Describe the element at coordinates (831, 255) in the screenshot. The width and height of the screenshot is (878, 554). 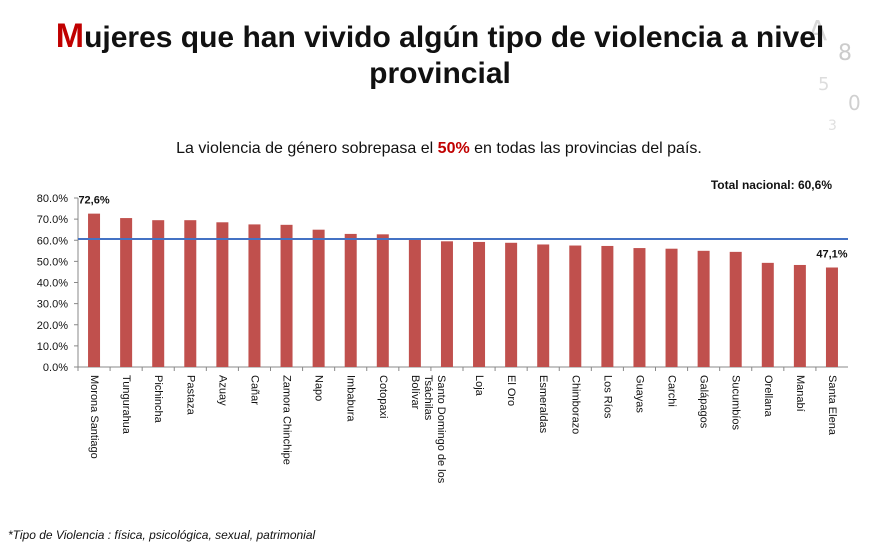
I see `data-label: 47,1%` at that location.